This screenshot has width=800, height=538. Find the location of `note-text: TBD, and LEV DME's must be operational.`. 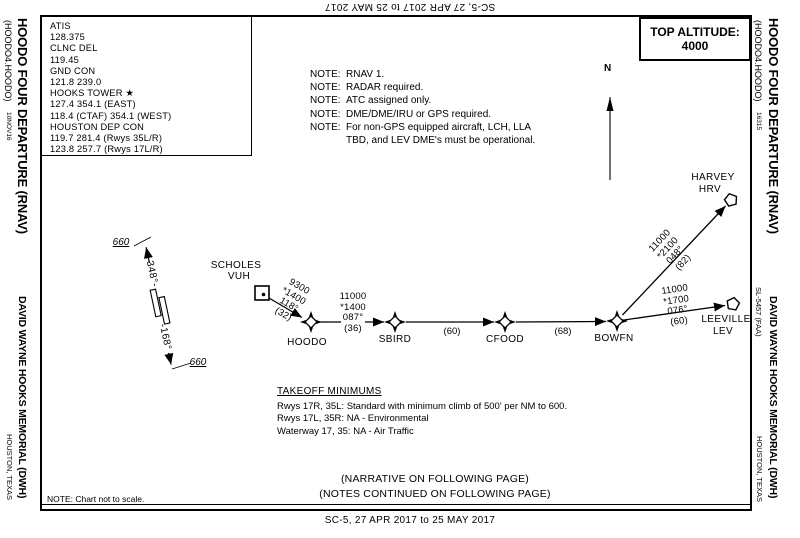

note-text: TBD, and LEV DME's must be operational. is located at coordinates (441, 141).